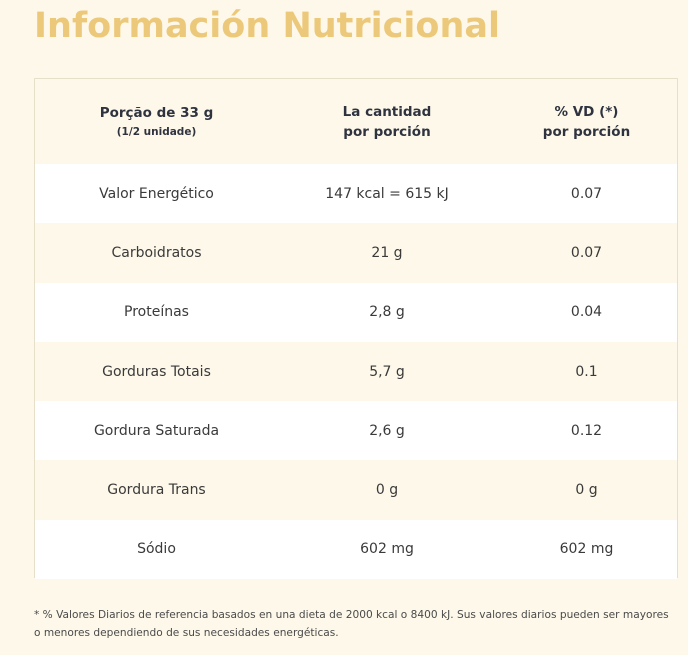 This screenshot has height=655, width=688. Describe the element at coordinates (156, 312) in the screenshot. I see `nutrient-name: Proteínas` at that location.